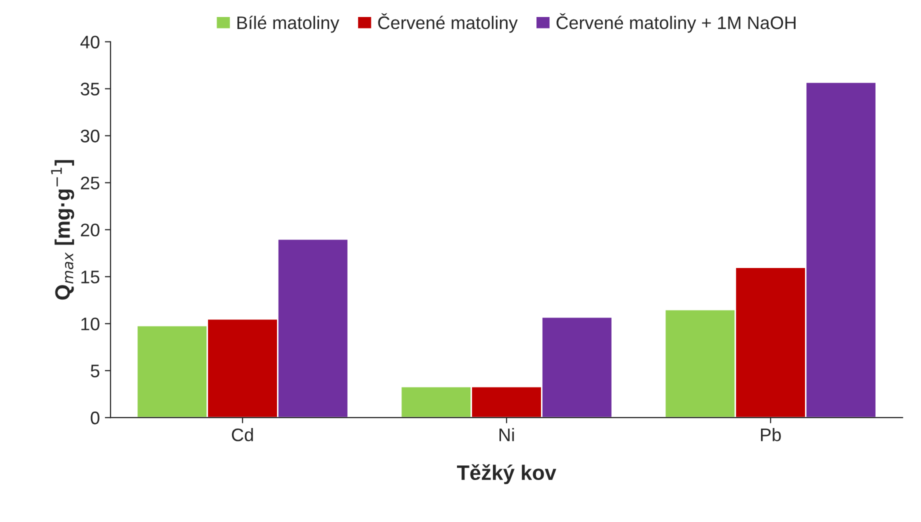 Image resolution: width=921 pixels, height=522 pixels. Describe the element at coordinates (288, 24) in the screenshot. I see `legend-label: Bílé matoliny` at that location.